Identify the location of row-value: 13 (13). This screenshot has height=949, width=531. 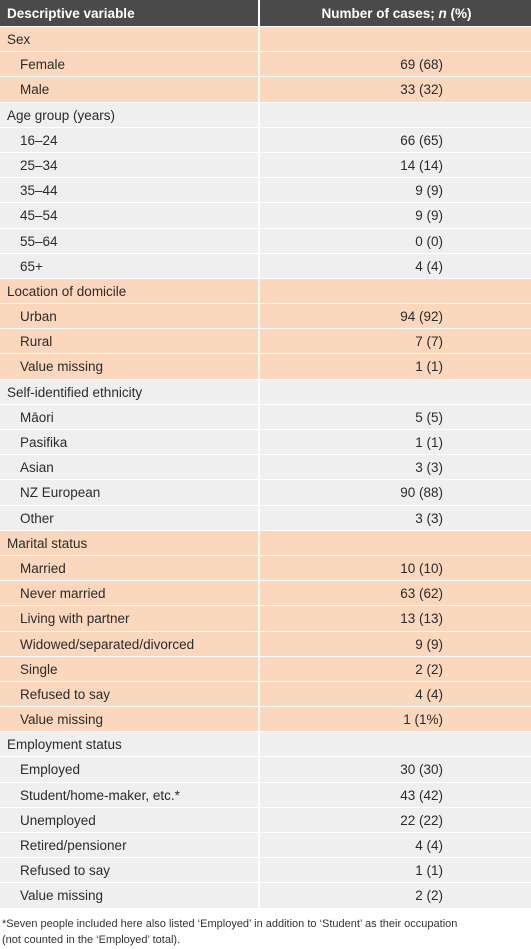
(421, 619).